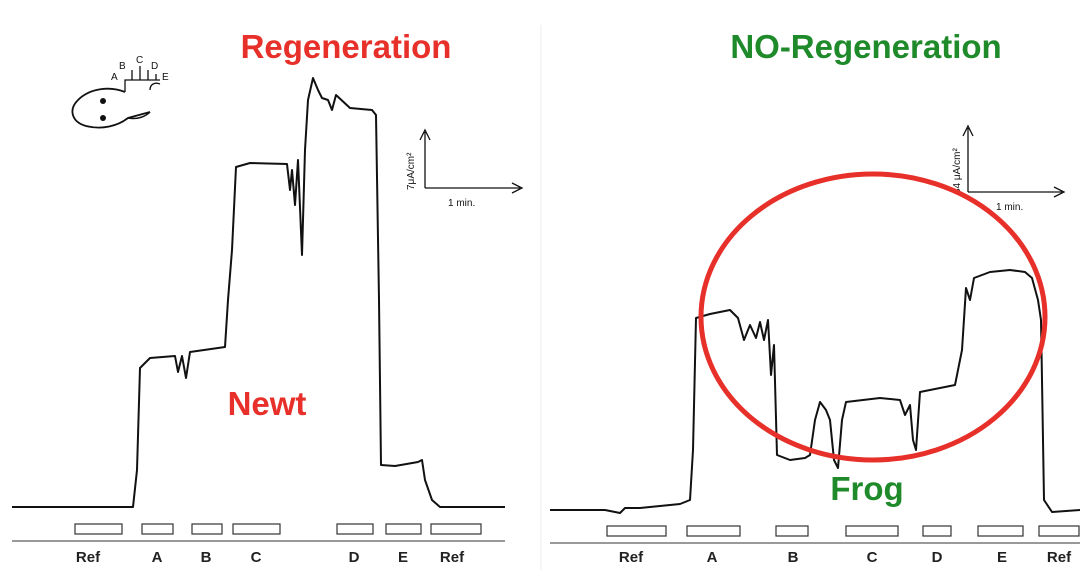  I want to click on scale-bar: 7μA/cm² 1 min., so click(465, 168).